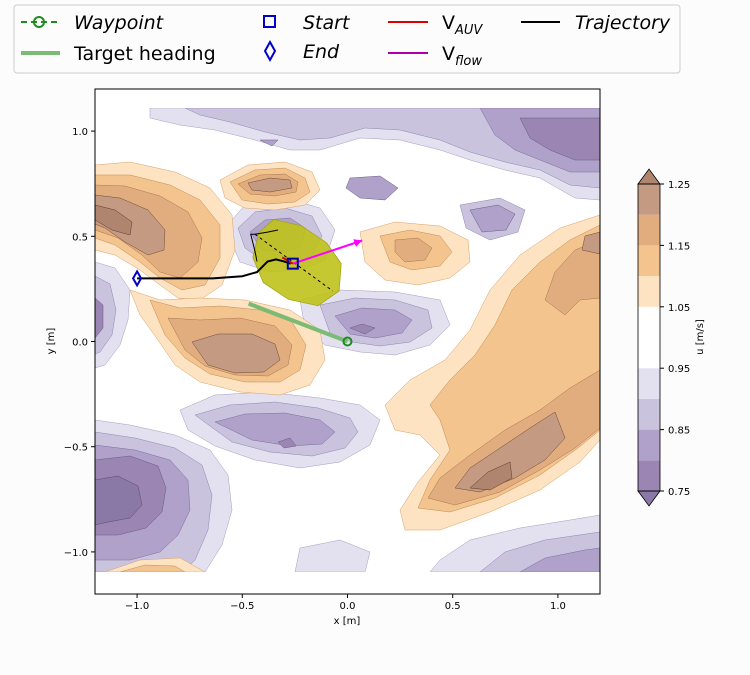 The width and height of the screenshot is (750, 675). What do you see at coordinates (327, 23) in the screenshot?
I see `legend-start-label: Start` at bounding box center [327, 23].